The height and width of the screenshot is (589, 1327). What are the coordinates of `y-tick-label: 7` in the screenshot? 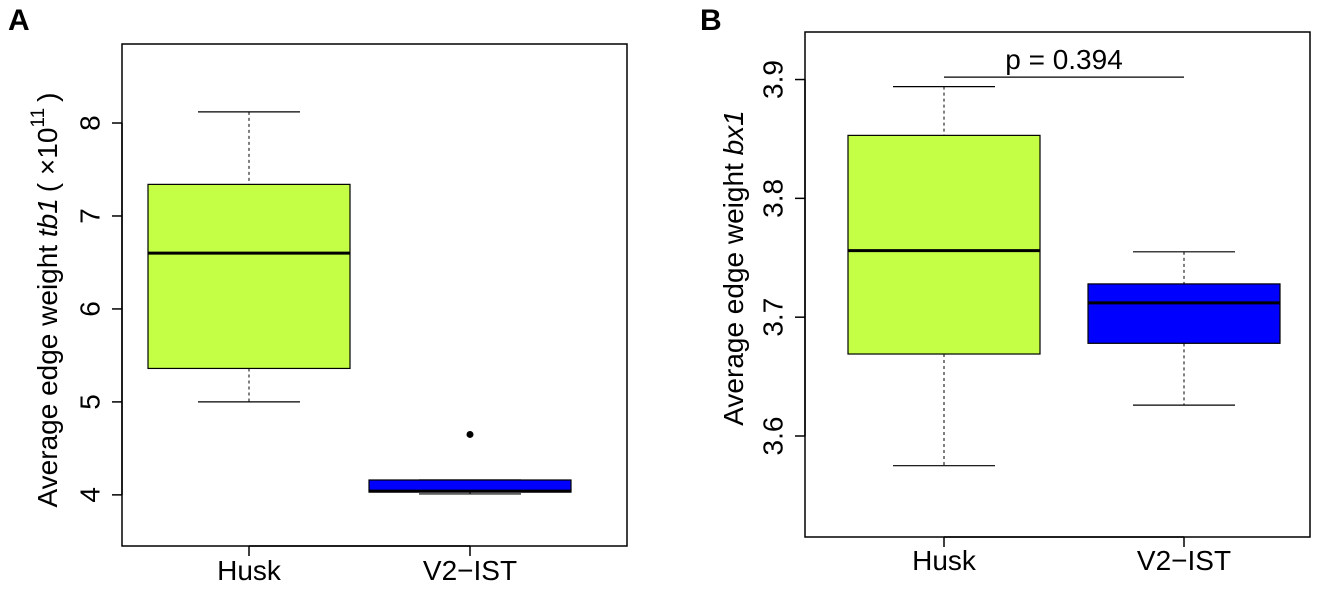 It's located at (89, 216).